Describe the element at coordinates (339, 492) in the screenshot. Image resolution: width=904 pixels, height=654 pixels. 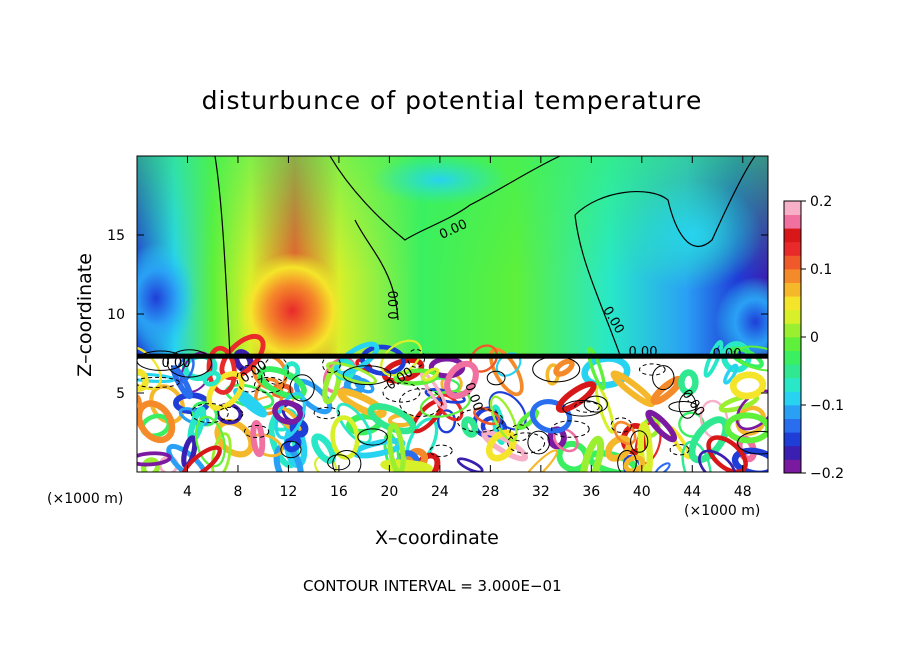
I see `x-tick-label: 16` at that location.